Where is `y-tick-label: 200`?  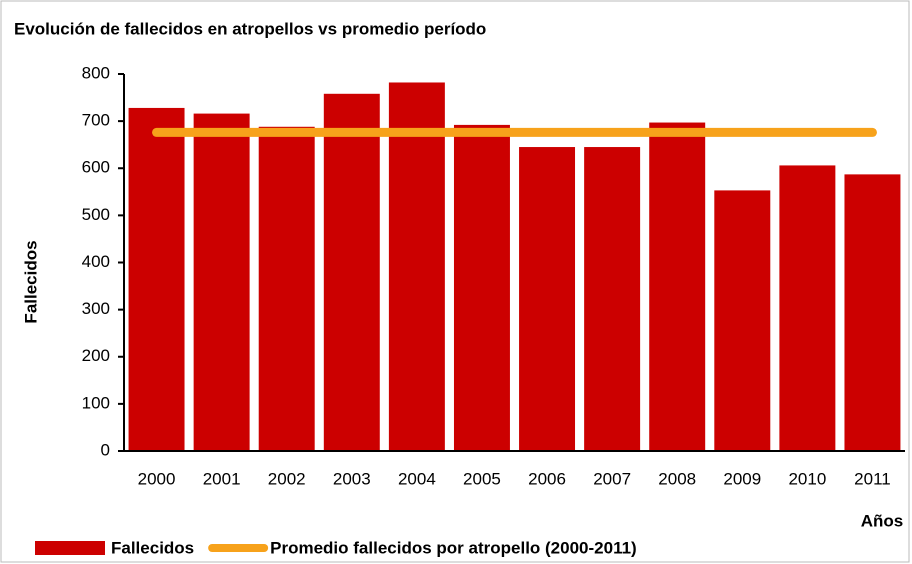 y-tick-label: 200 is located at coordinates (96, 355).